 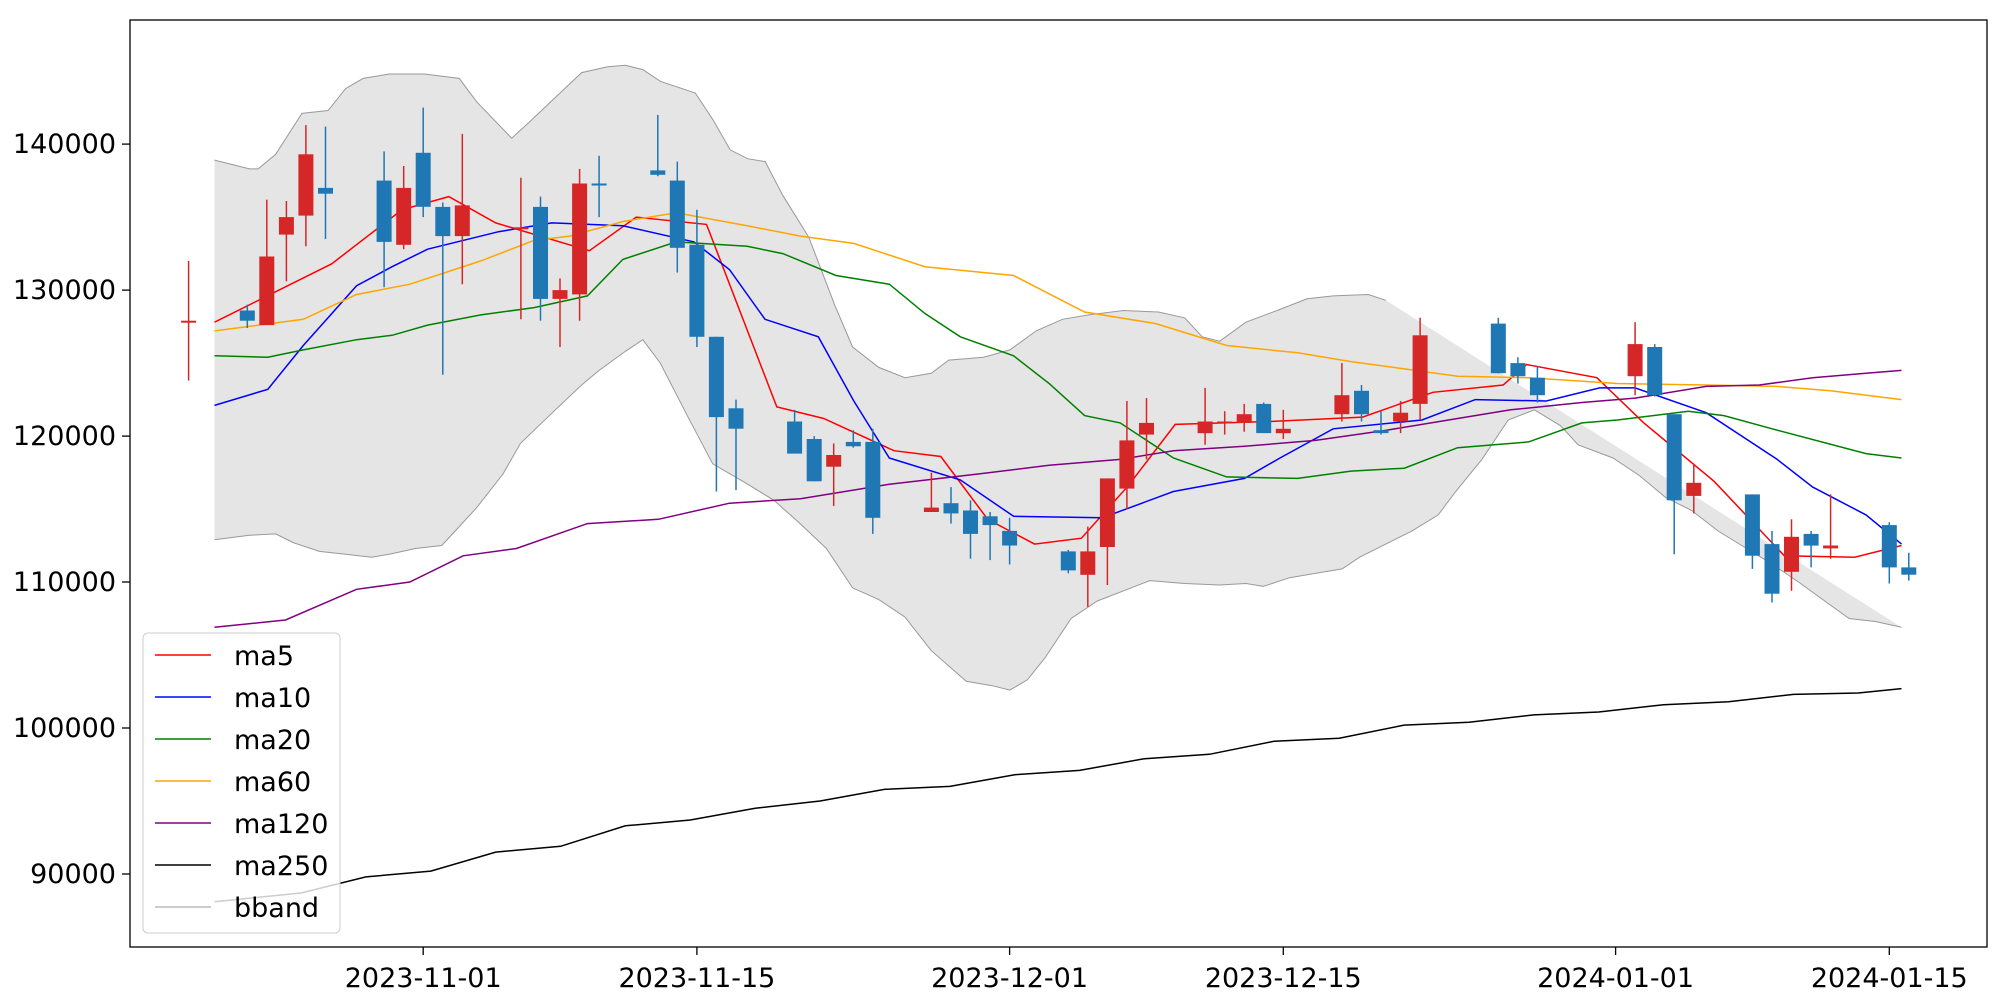 I want to click on y-tick-label: 130000, so click(x=64, y=290).